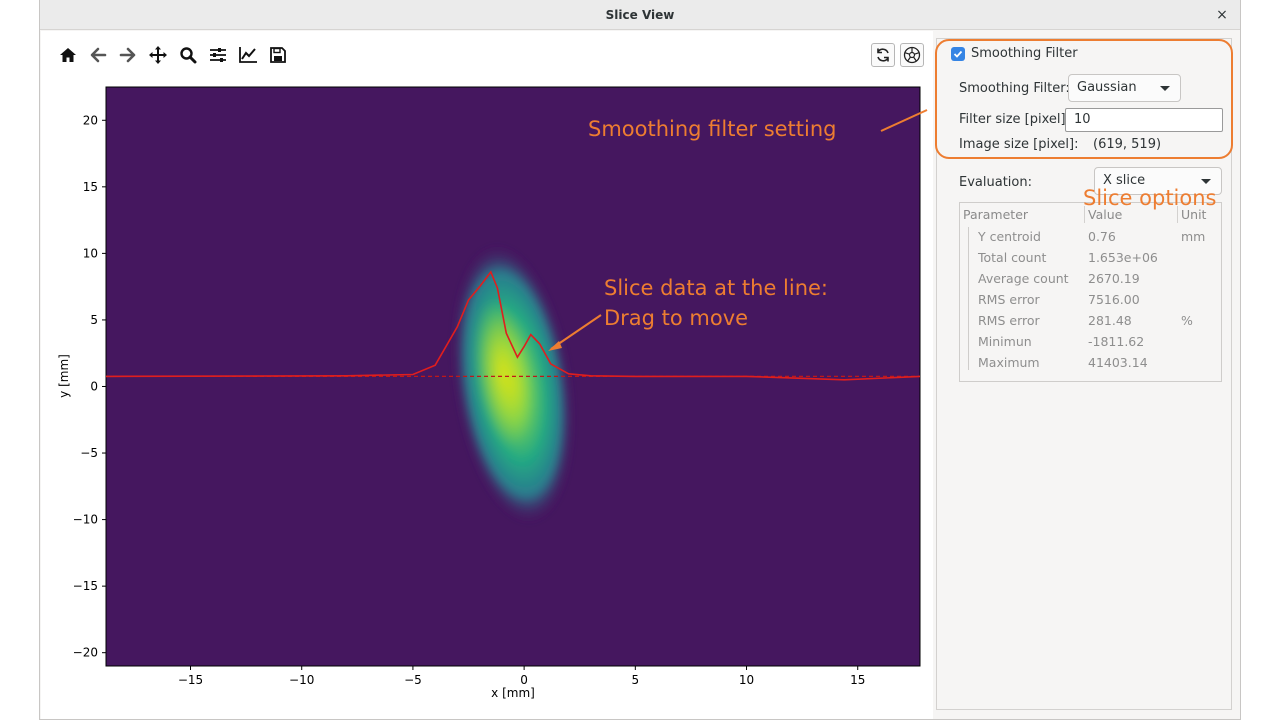 The height and width of the screenshot is (720, 1280). I want to click on table-row: RMS error 281.48 %, so click(1090, 321).